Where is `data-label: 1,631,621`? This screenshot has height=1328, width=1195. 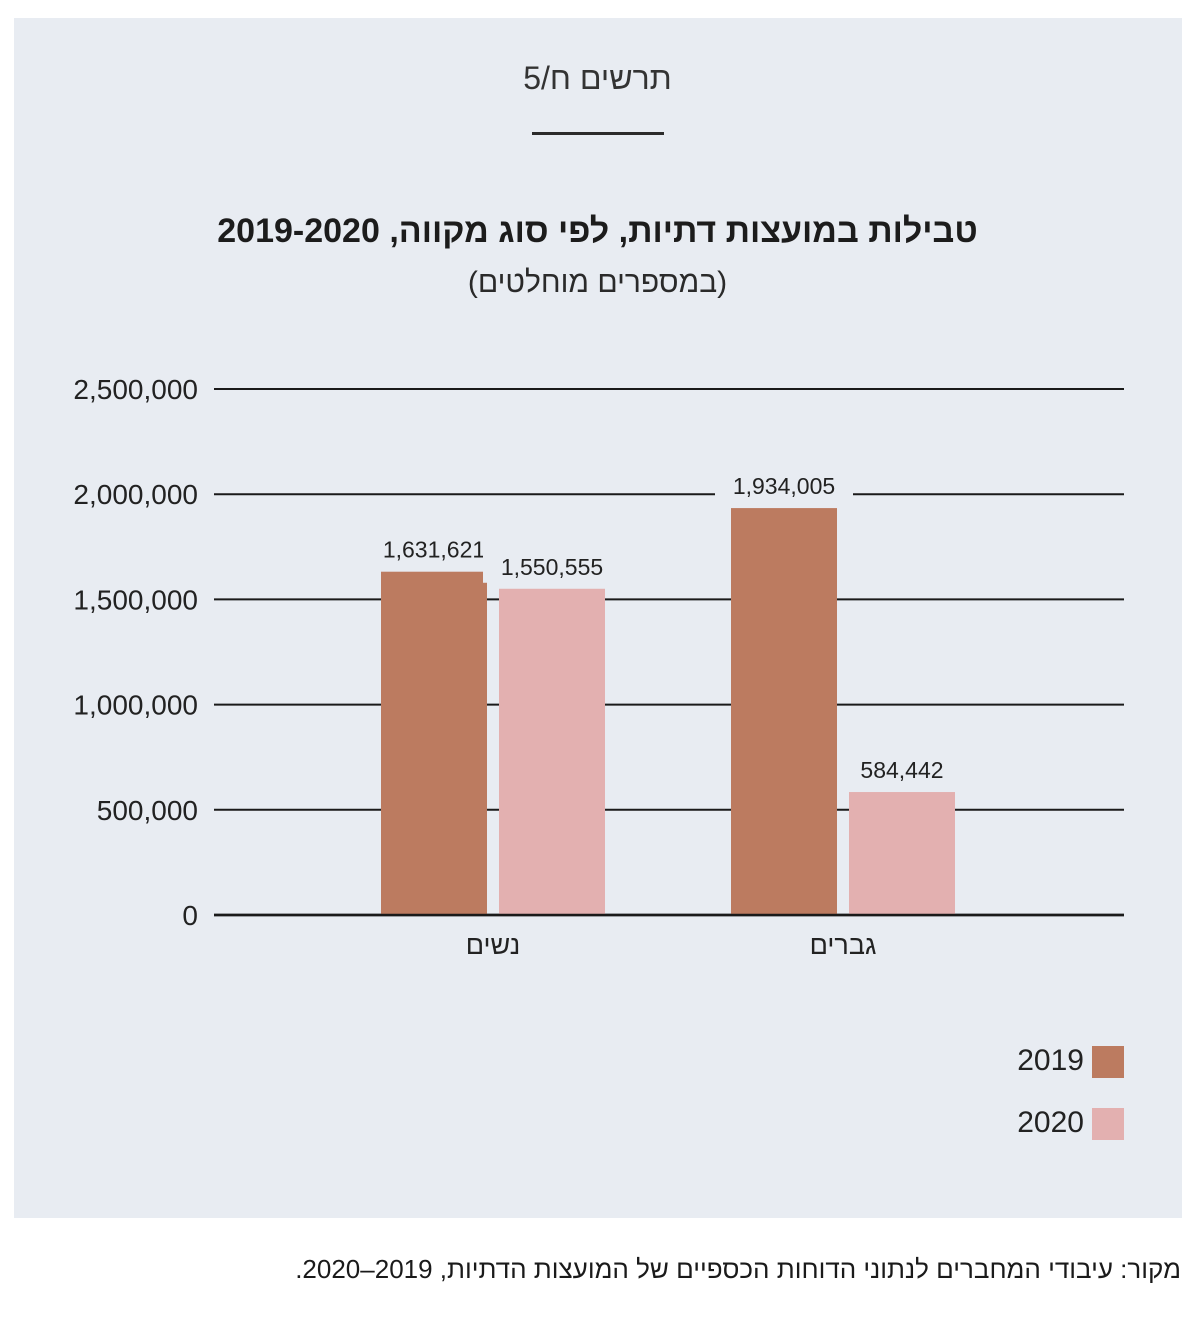
data-label: 1,631,621 is located at coordinates (434, 550).